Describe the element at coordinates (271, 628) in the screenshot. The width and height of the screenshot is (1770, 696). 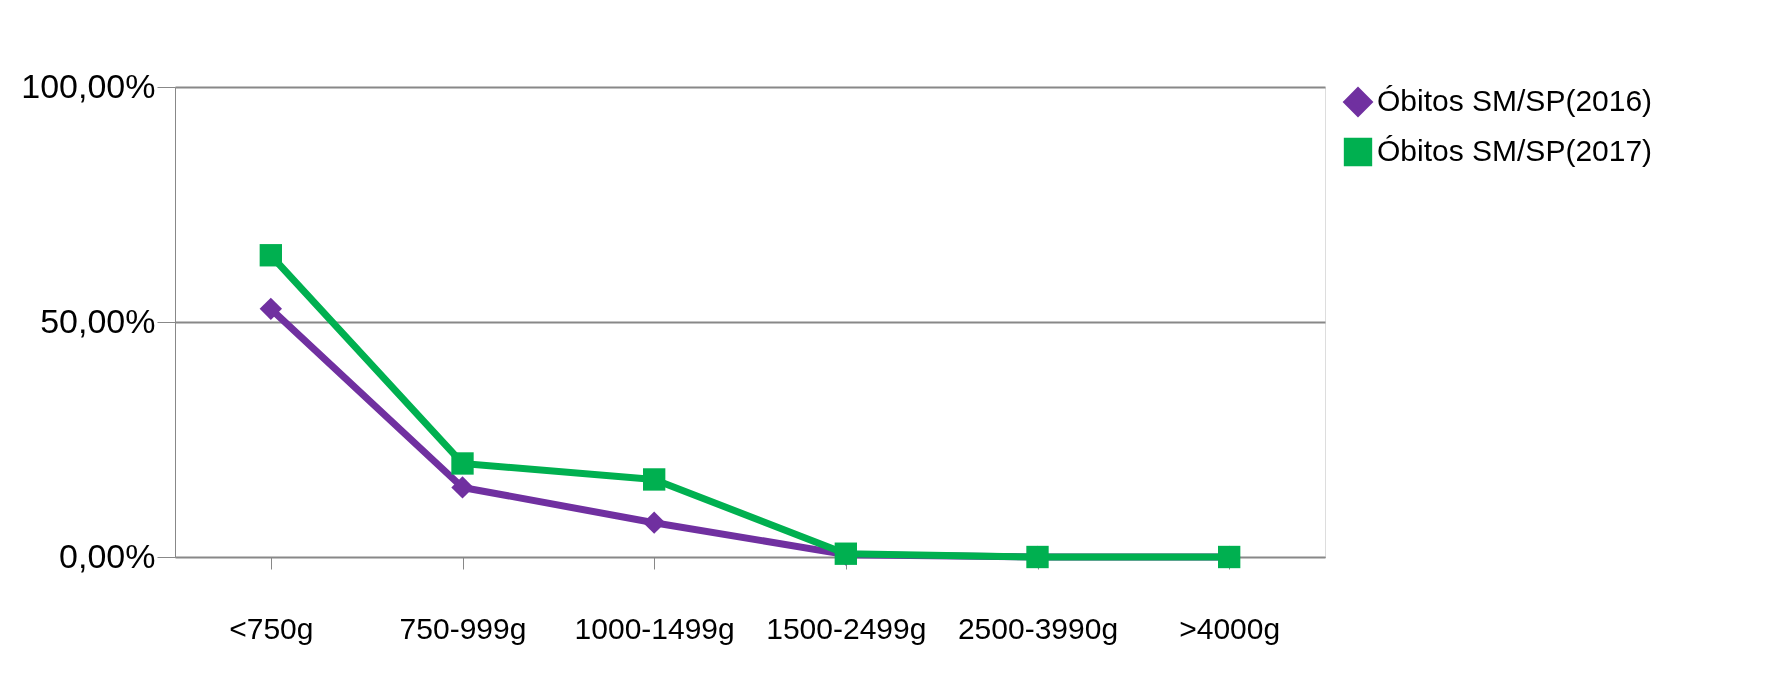
I see `x-tick-label: <750g` at that location.